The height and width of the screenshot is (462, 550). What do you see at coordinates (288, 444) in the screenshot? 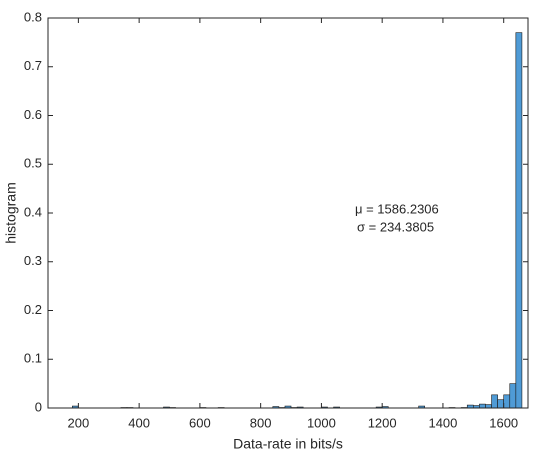
I see `x-axis-label: Data-rate in bits/s` at bounding box center [288, 444].